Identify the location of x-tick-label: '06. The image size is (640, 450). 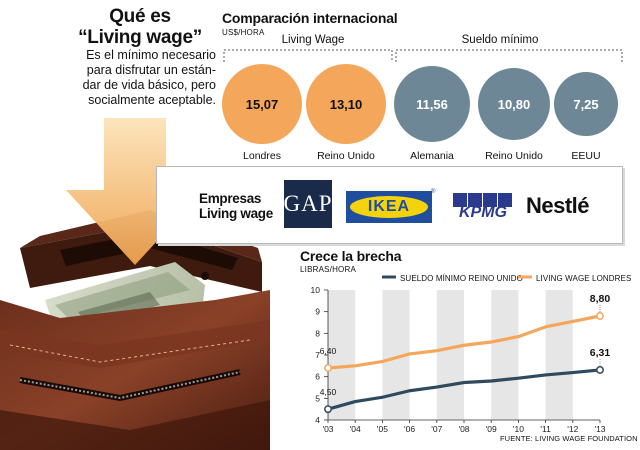
(409, 429).